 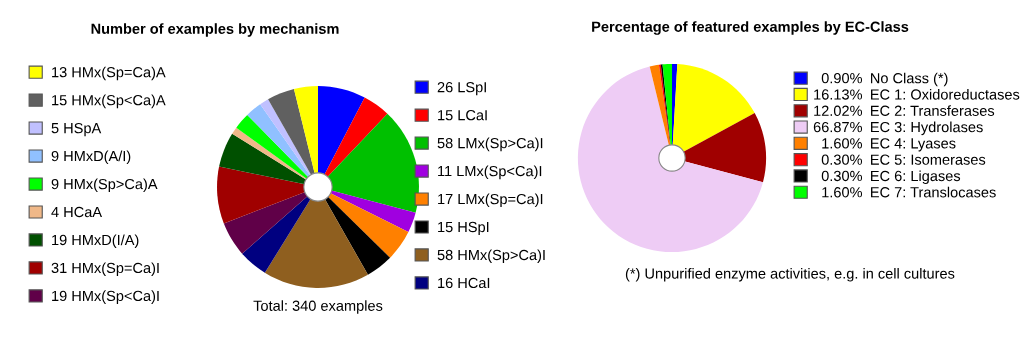 I want to click on legend-label: 1.60% EC 7: Translocases, so click(x=909, y=192).